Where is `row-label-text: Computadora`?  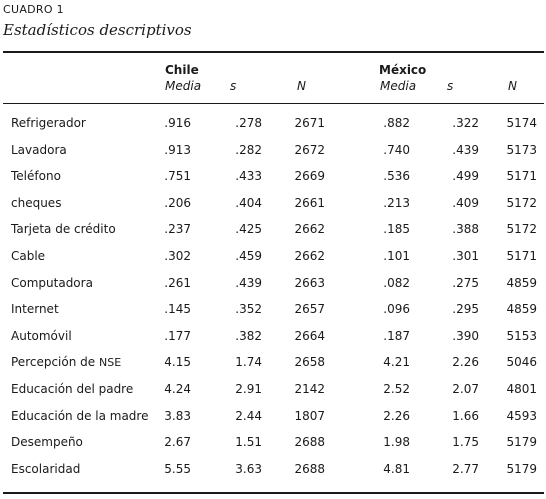
row-label-text: Computadora is located at coordinates (52, 282).